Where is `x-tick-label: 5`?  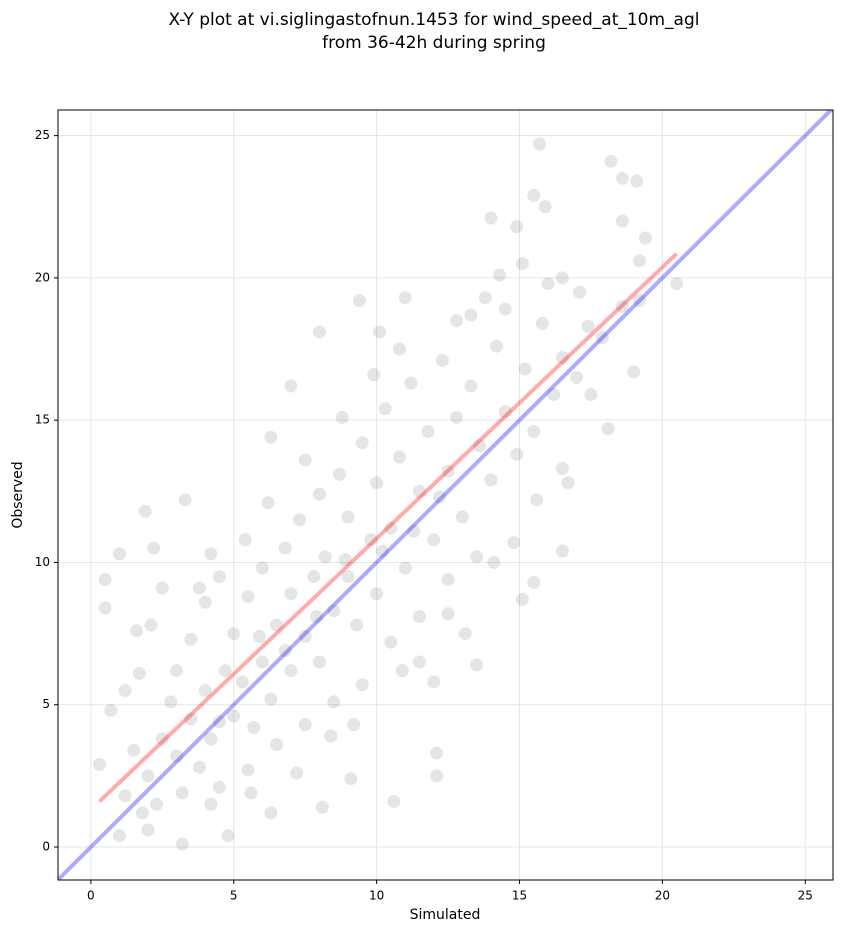
x-tick-label: 5 is located at coordinates (234, 896).